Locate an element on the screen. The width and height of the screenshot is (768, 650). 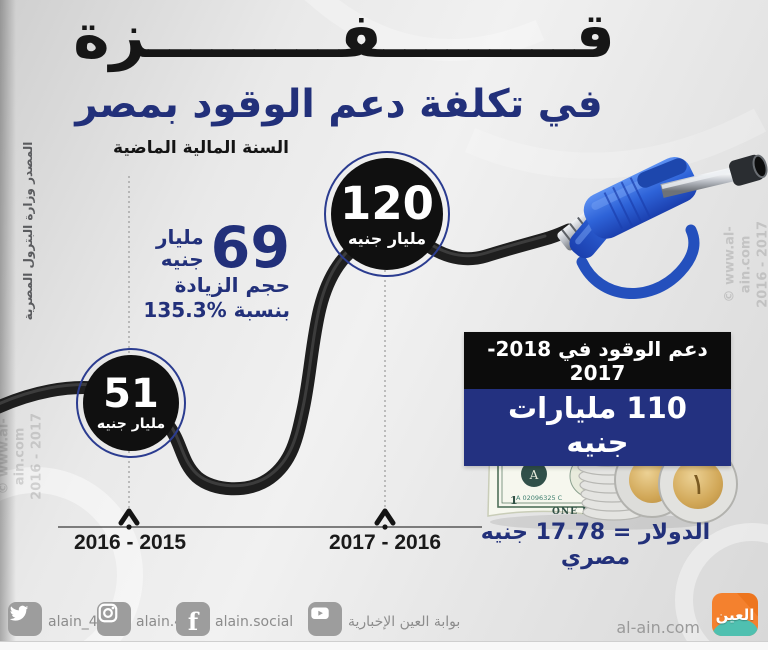
facebook-handle: alain.social is located at coordinates (254, 622).